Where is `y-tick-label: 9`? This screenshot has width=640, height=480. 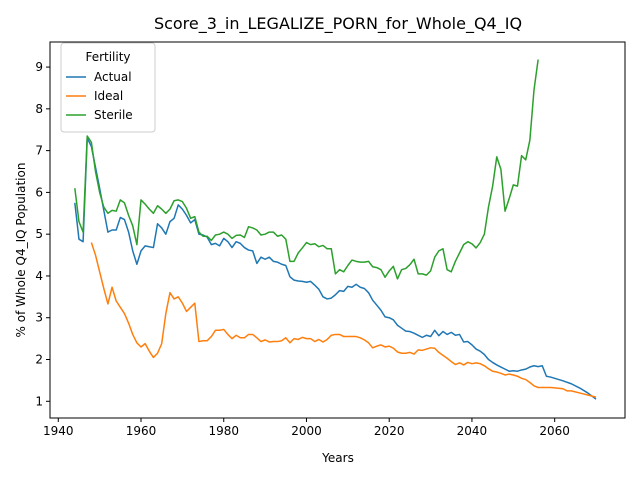 y-tick-label: 9 is located at coordinates (39, 67).